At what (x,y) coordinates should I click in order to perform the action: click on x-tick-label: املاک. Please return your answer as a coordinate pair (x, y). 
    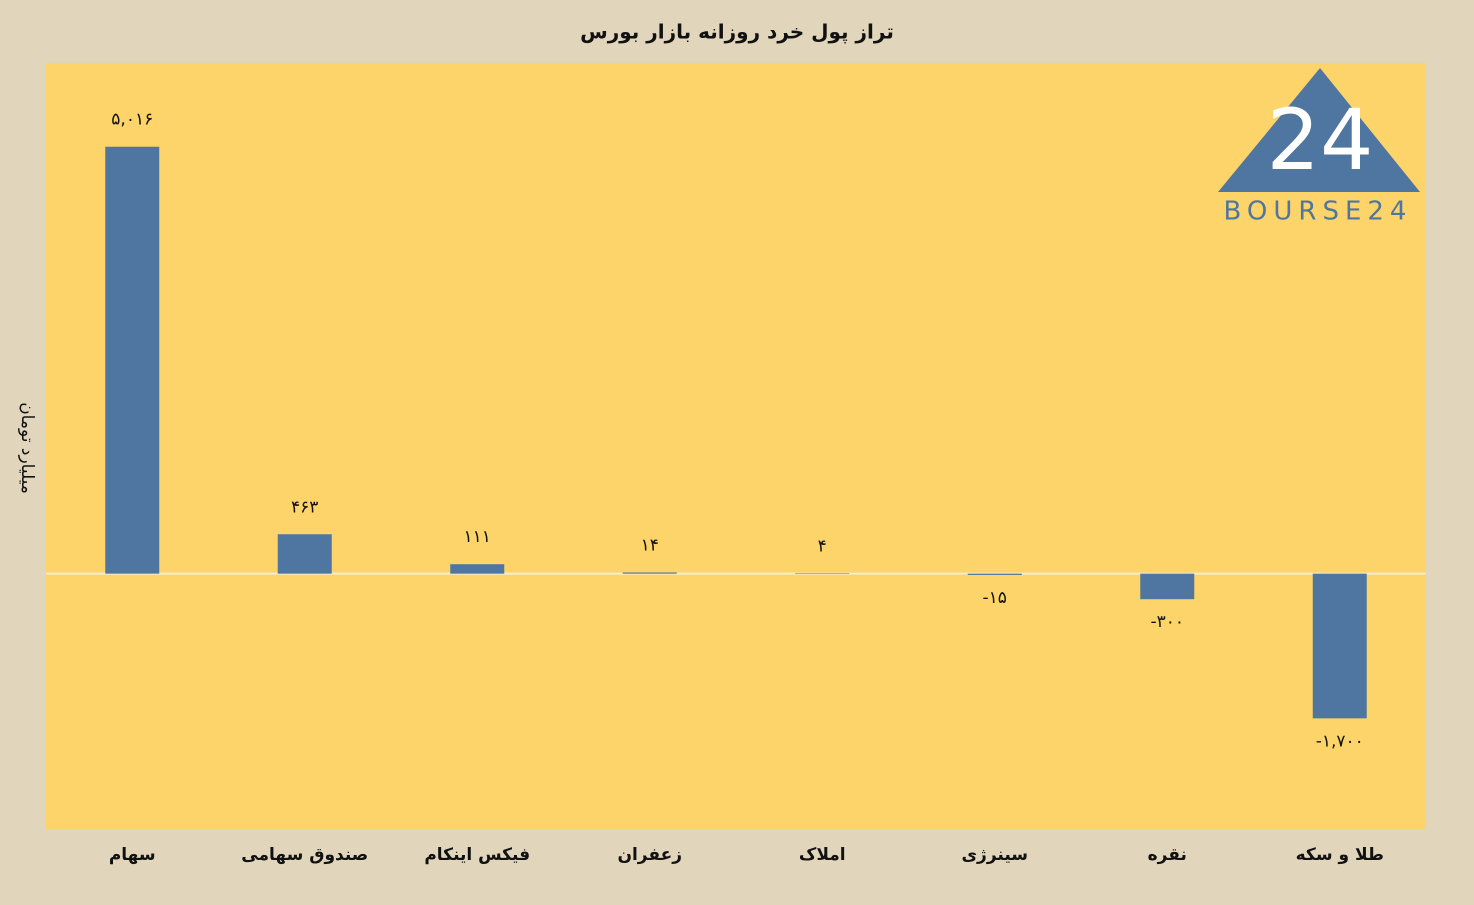
    Looking at the image, I should click on (822, 855).